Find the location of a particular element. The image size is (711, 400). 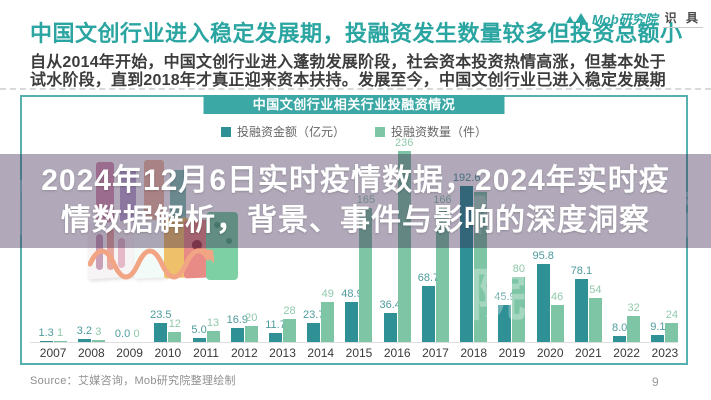

amount-bar-2020 is located at coordinates (543, 303).